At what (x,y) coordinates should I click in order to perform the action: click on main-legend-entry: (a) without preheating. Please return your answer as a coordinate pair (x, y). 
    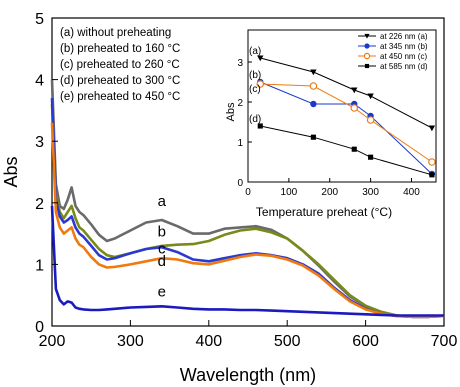
    Looking at the image, I should click on (115, 33).